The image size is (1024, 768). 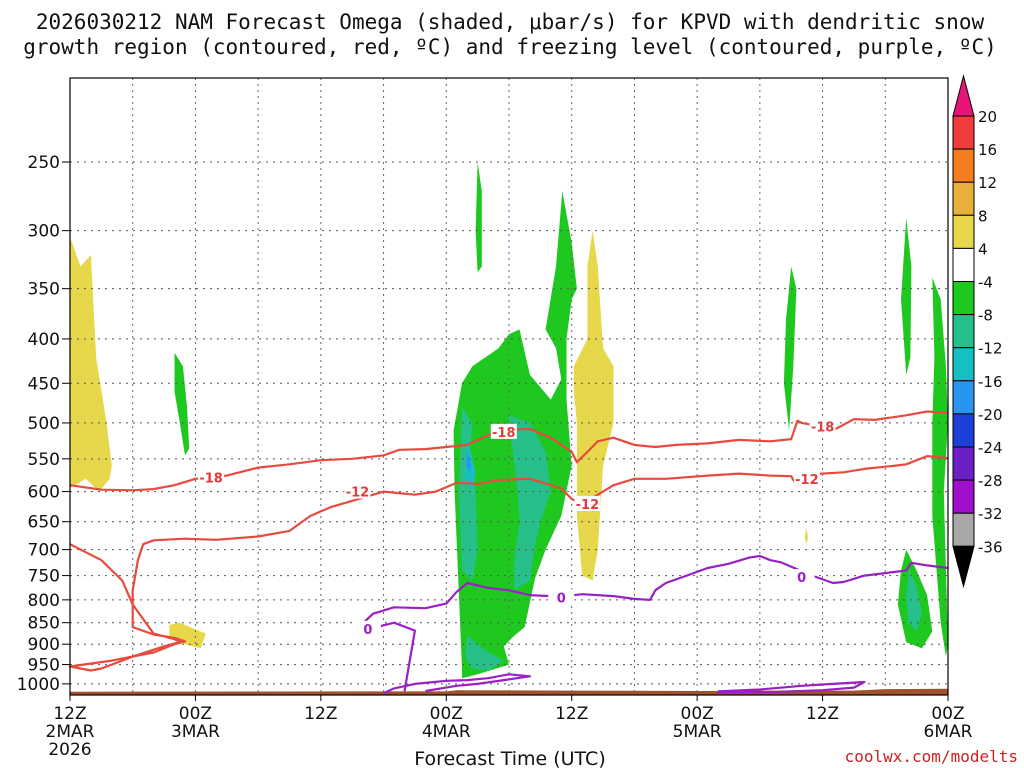 What do you see at coordinates (985, 283) in the screenshot?
I see `colorbar-tick-label: -4` at bounding box center [985, 283].